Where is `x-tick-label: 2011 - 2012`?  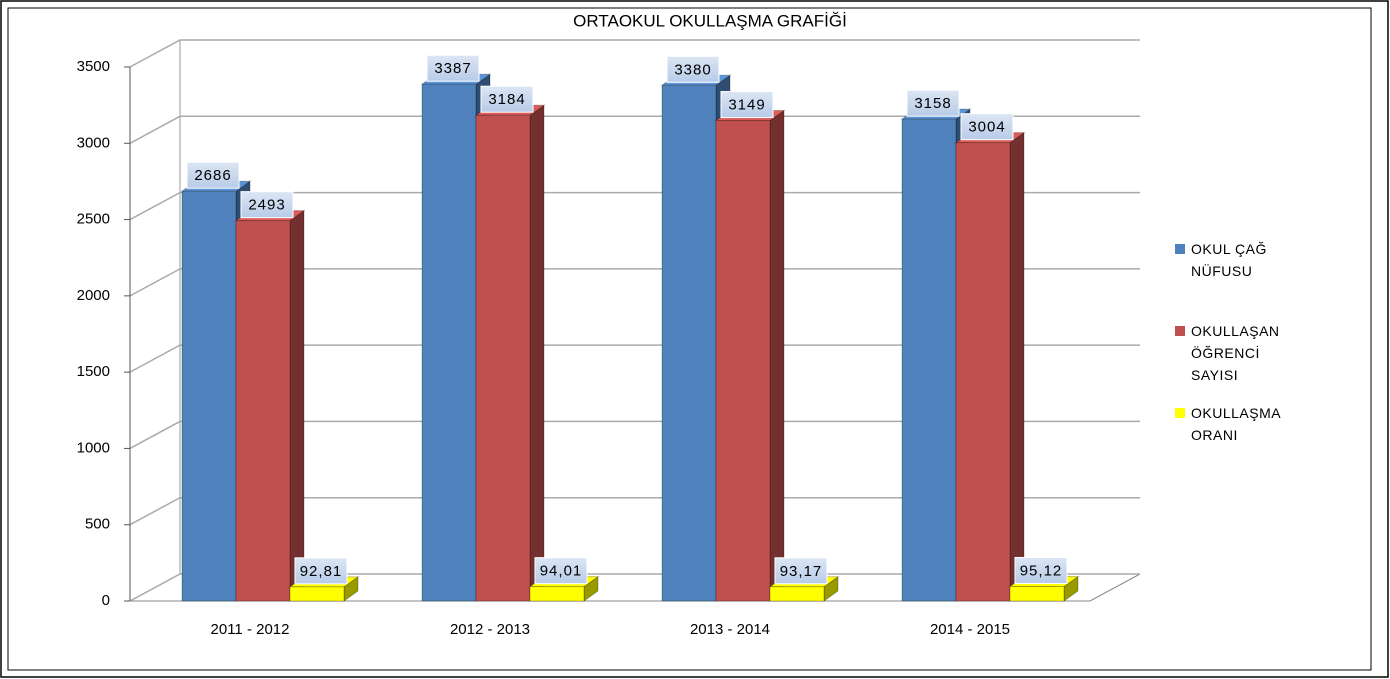 x-tick-label: 2011 - 2012 is located at coordinates (250, 629).